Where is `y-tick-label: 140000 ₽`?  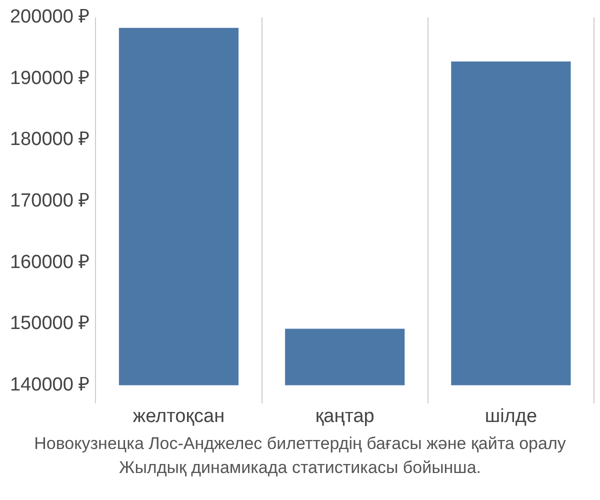
y-tick-label: 140000 ₽ is located at coordinates (50, 385).